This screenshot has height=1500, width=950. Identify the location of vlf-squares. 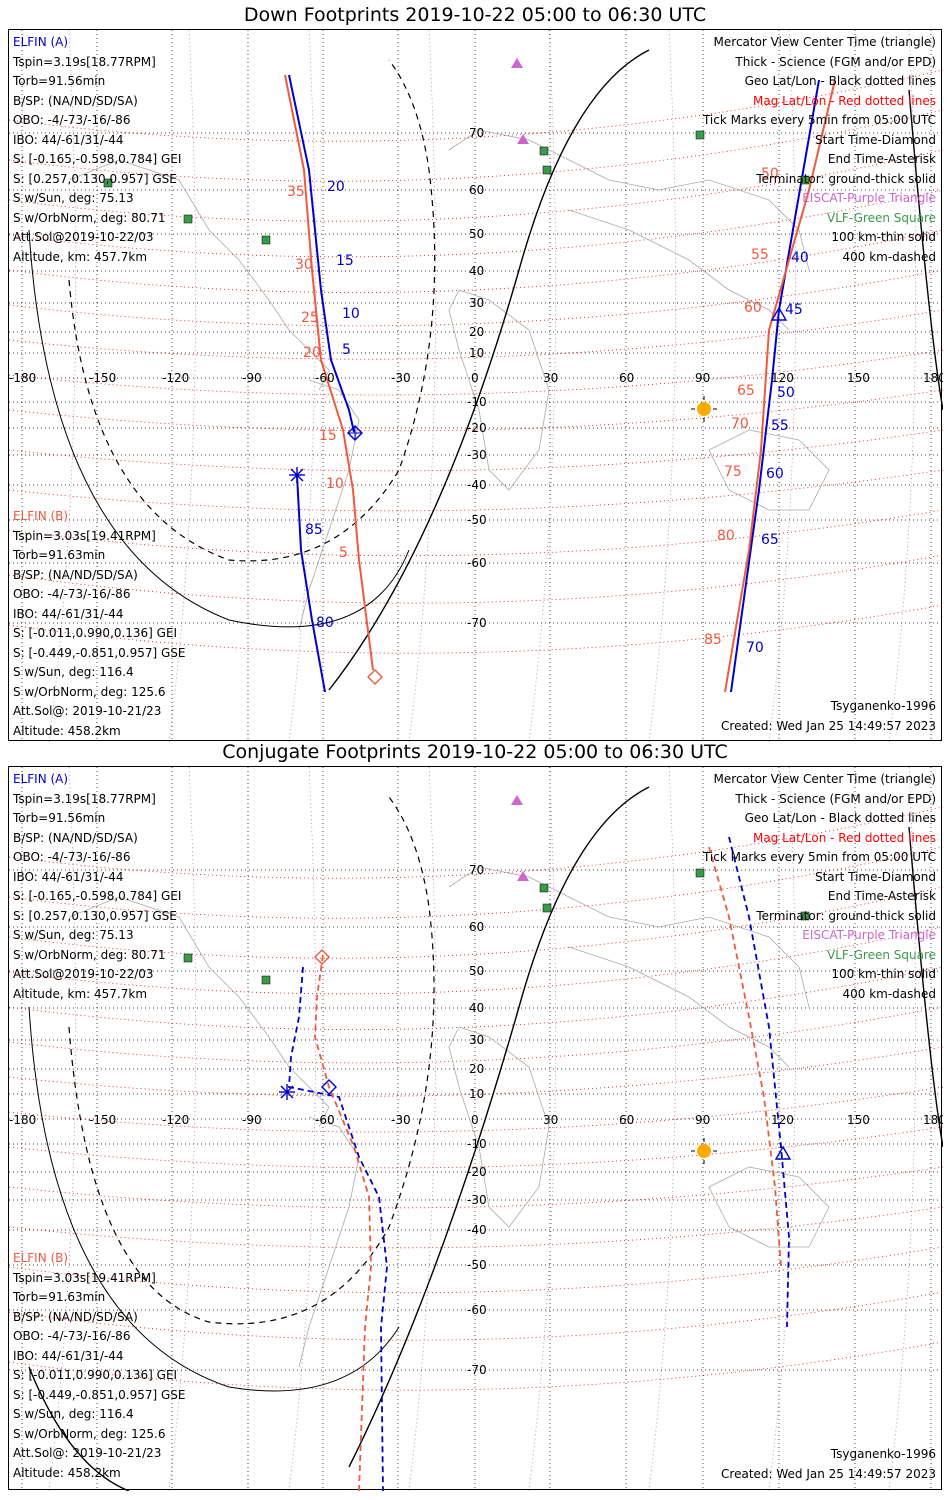
(456, 187).